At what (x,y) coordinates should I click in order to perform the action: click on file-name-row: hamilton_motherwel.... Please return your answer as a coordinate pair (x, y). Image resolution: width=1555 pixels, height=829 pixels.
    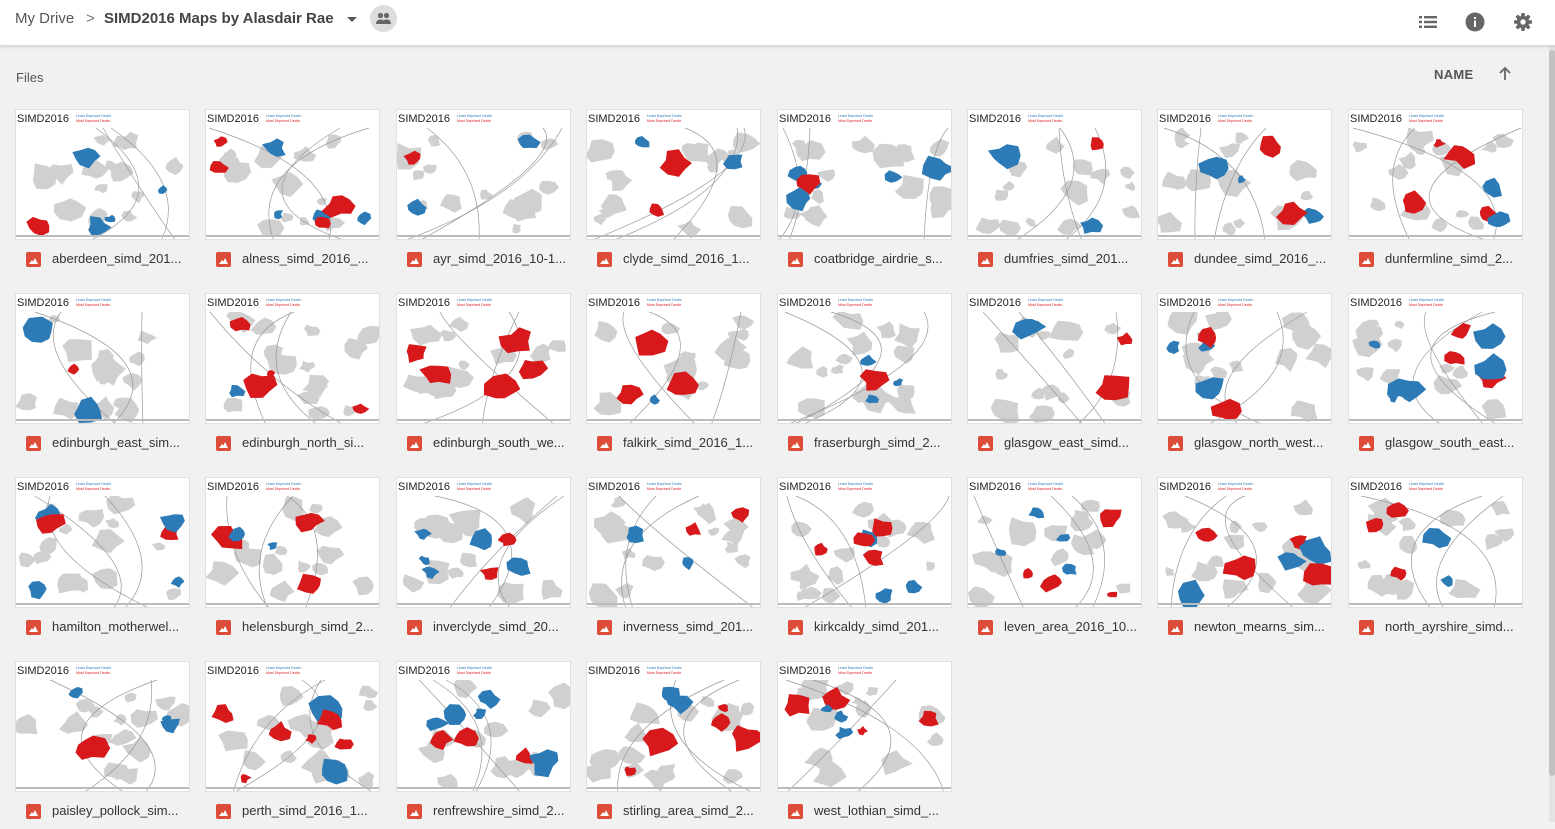
    Looking at the image, I should click on (102, 626).